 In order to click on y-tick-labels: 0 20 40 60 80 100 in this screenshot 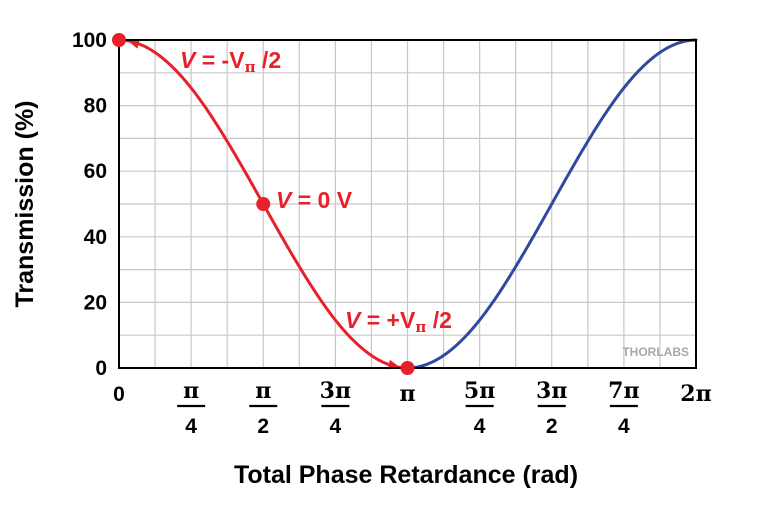, I will do `click(89, 204)`.